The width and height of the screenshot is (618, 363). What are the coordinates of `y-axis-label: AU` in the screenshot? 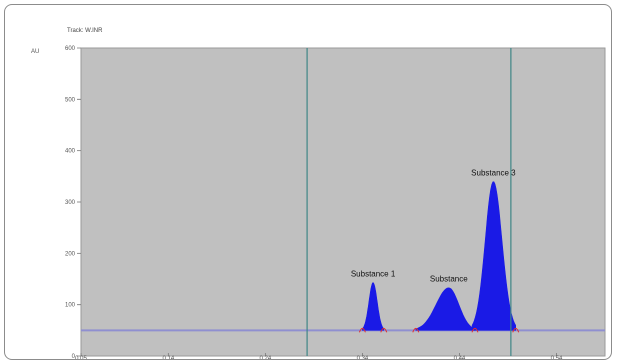 It's located at (35, 52).